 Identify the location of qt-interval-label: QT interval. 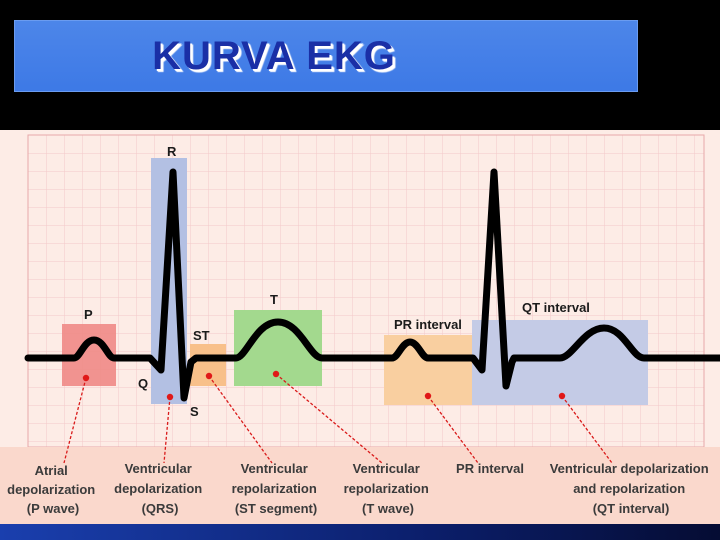
(556, 307).